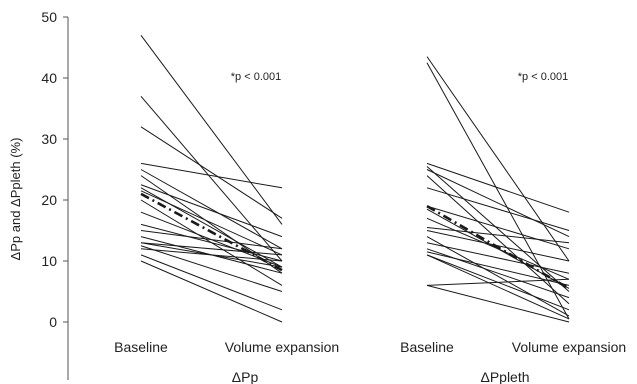 Image resolution: width=637 pixels, height=384 pixels. What do you see at coordinates (49, 200) in the screenshot?
I see `y-tick-label: 20` at bounding box center [49, 200].